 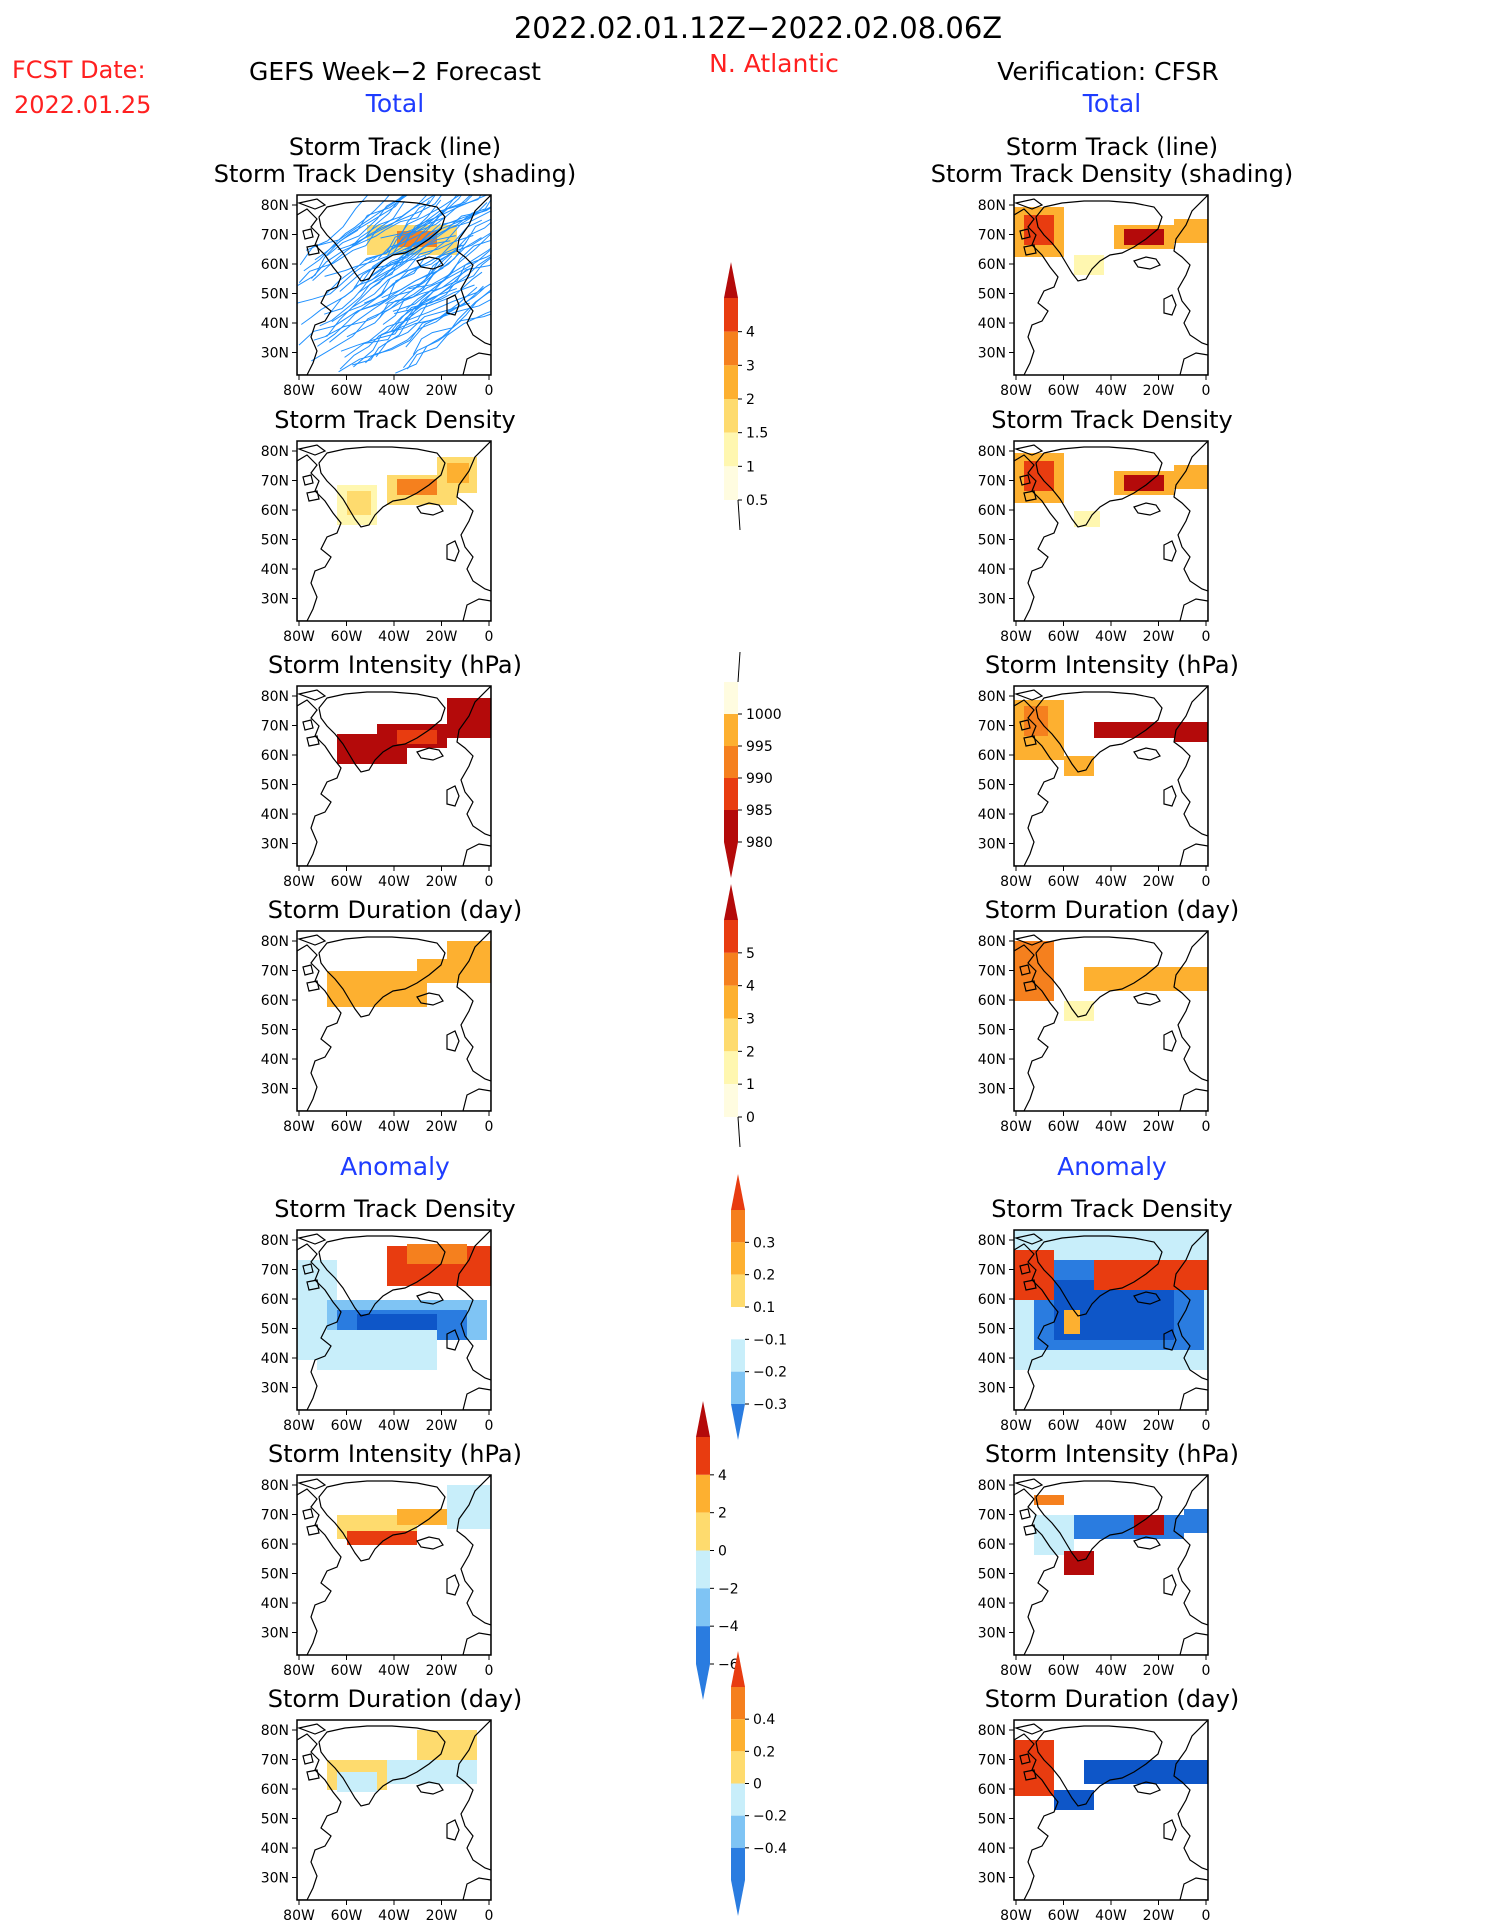 I want to click on colorbar-label: 1.5, so click(x=757, y=434).